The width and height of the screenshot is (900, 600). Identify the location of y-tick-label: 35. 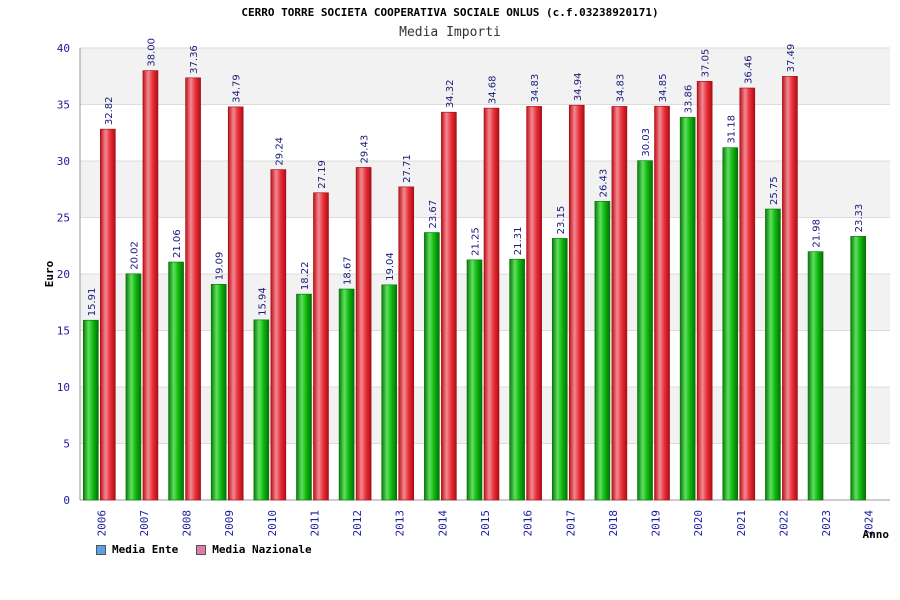
(63, 105).